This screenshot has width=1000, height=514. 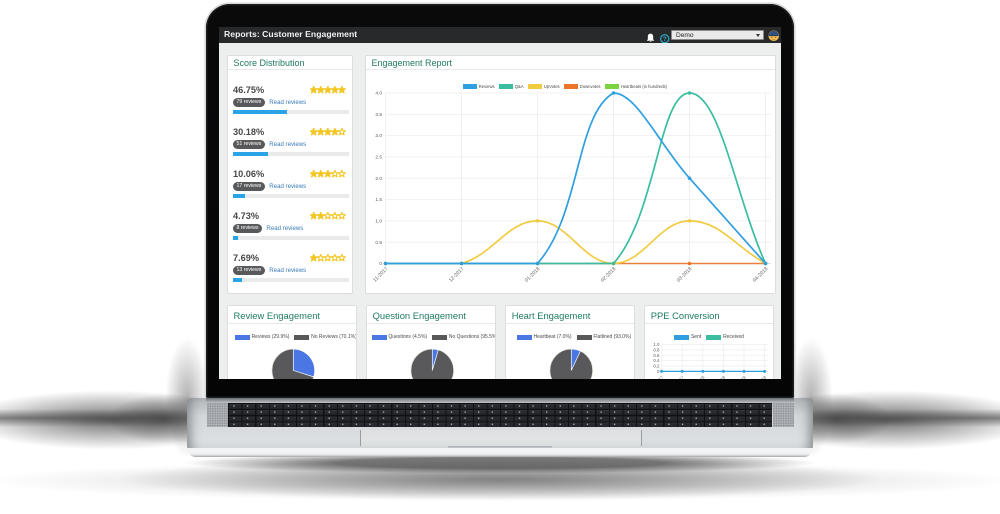 I want to click on svg-text: 3.5, so click(x=378, y=114).